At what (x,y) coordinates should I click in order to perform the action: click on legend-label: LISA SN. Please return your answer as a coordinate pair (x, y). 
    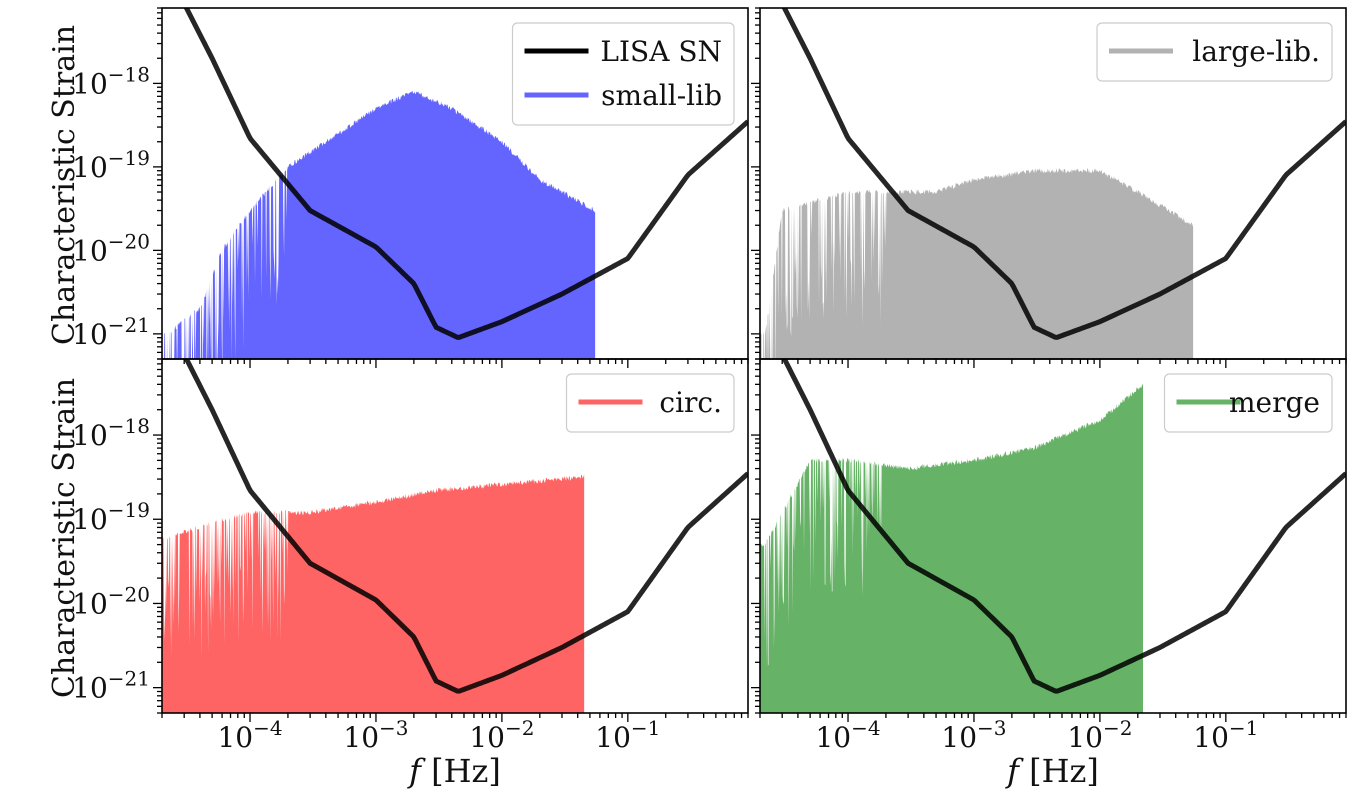
    Looking at the image, I should click on (661, 51).